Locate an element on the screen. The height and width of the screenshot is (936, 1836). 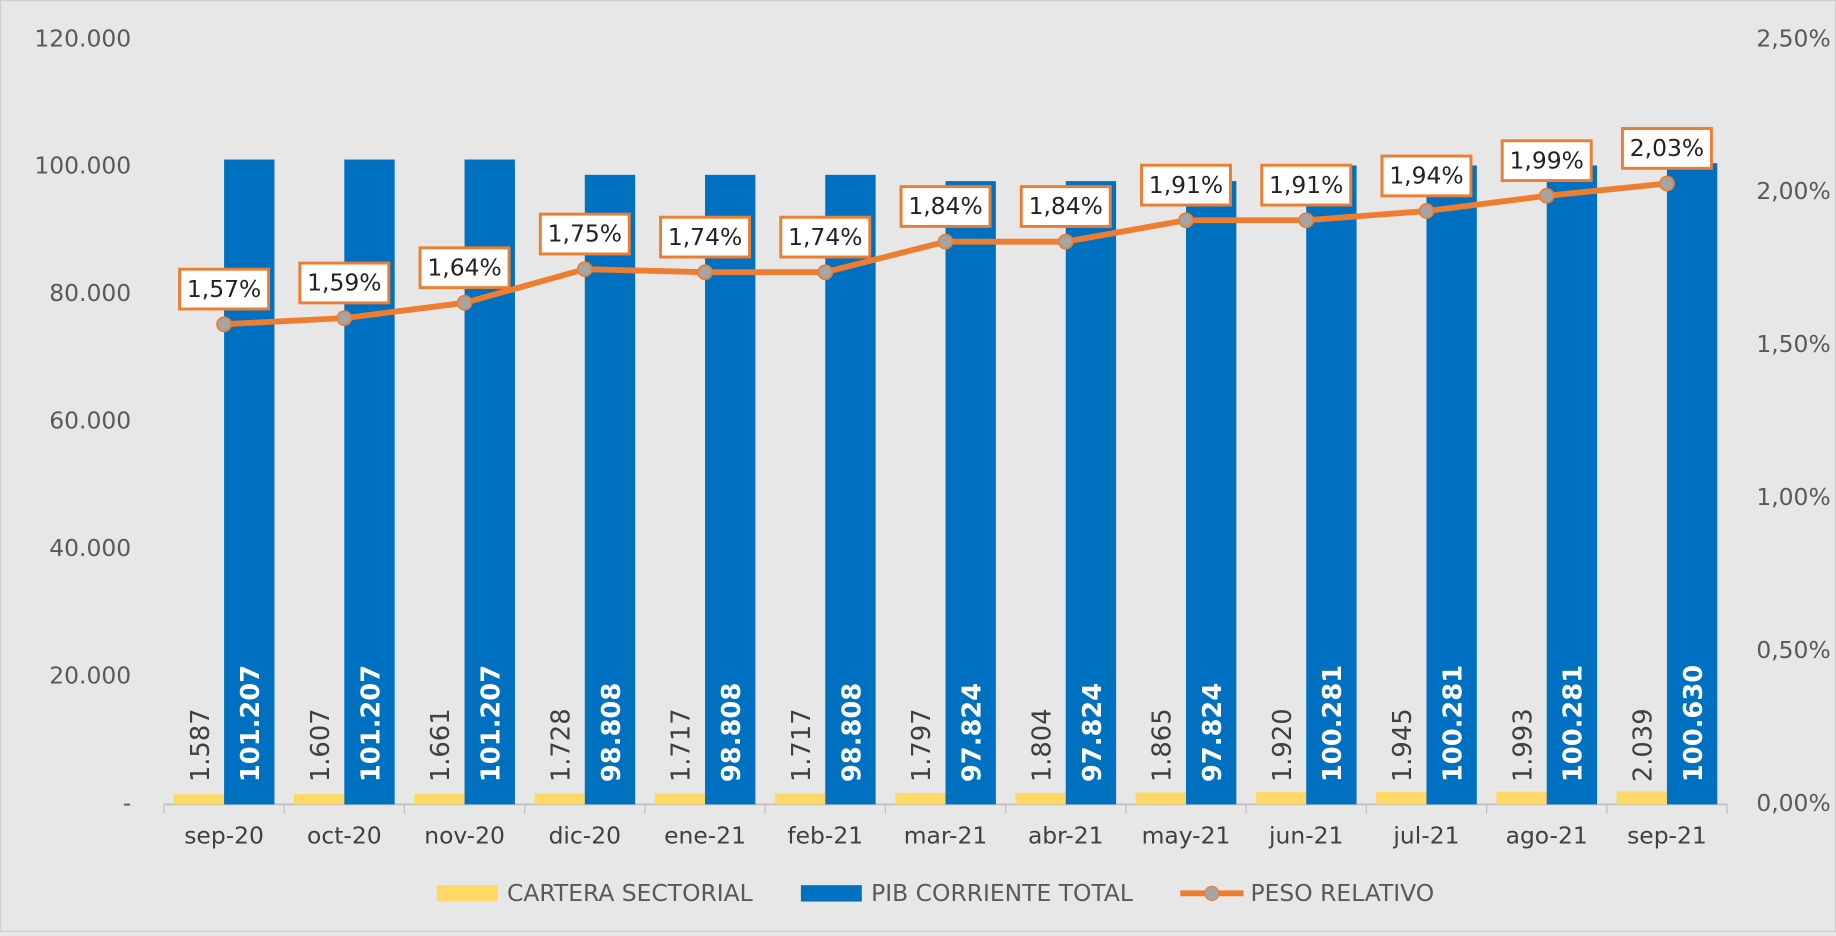
line-value-label: 1,57% is located at coordinates (224, 289).